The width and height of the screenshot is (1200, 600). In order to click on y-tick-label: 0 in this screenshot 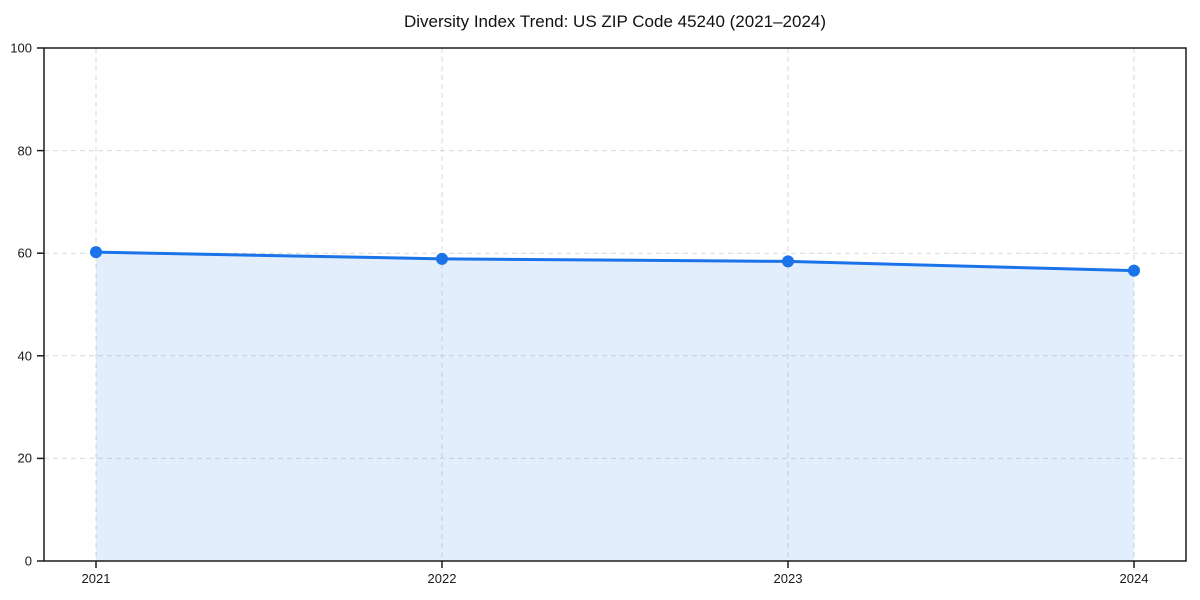, I will do `click(28, 561)`.